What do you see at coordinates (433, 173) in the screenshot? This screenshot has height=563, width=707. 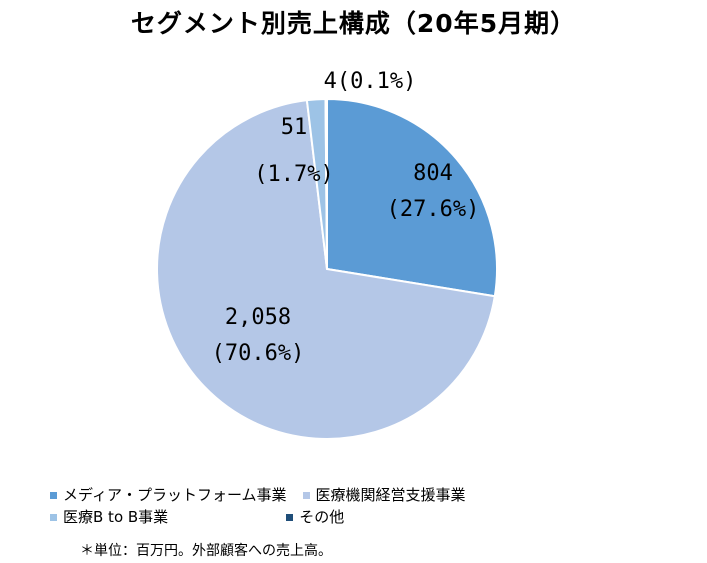 I see `data-label-value: 804` at bounding box center [433, 173].